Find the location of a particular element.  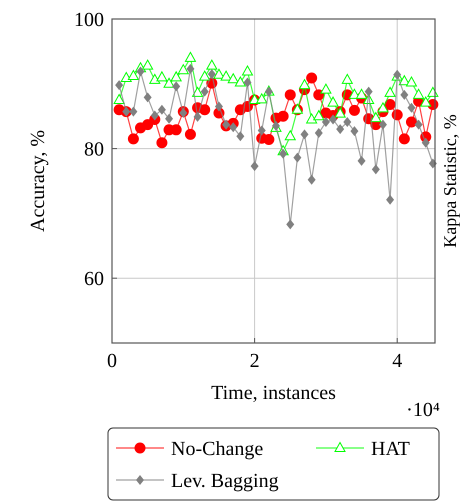

x-tick-label: 4 is located at coordinates (397, 361).